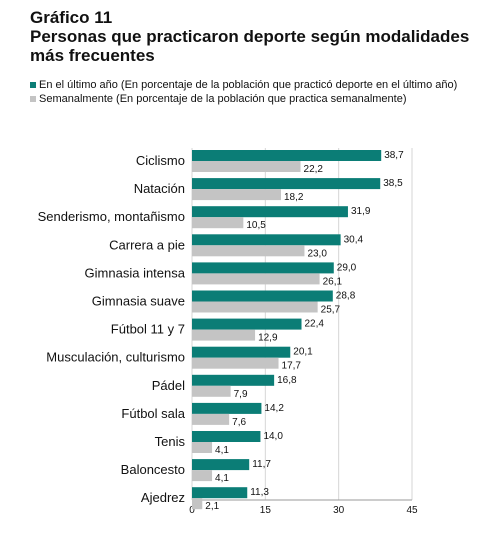 This screenshot has width=496, height=553. I want to click on category-label-3: Carrera a pie, so click(147, 244).